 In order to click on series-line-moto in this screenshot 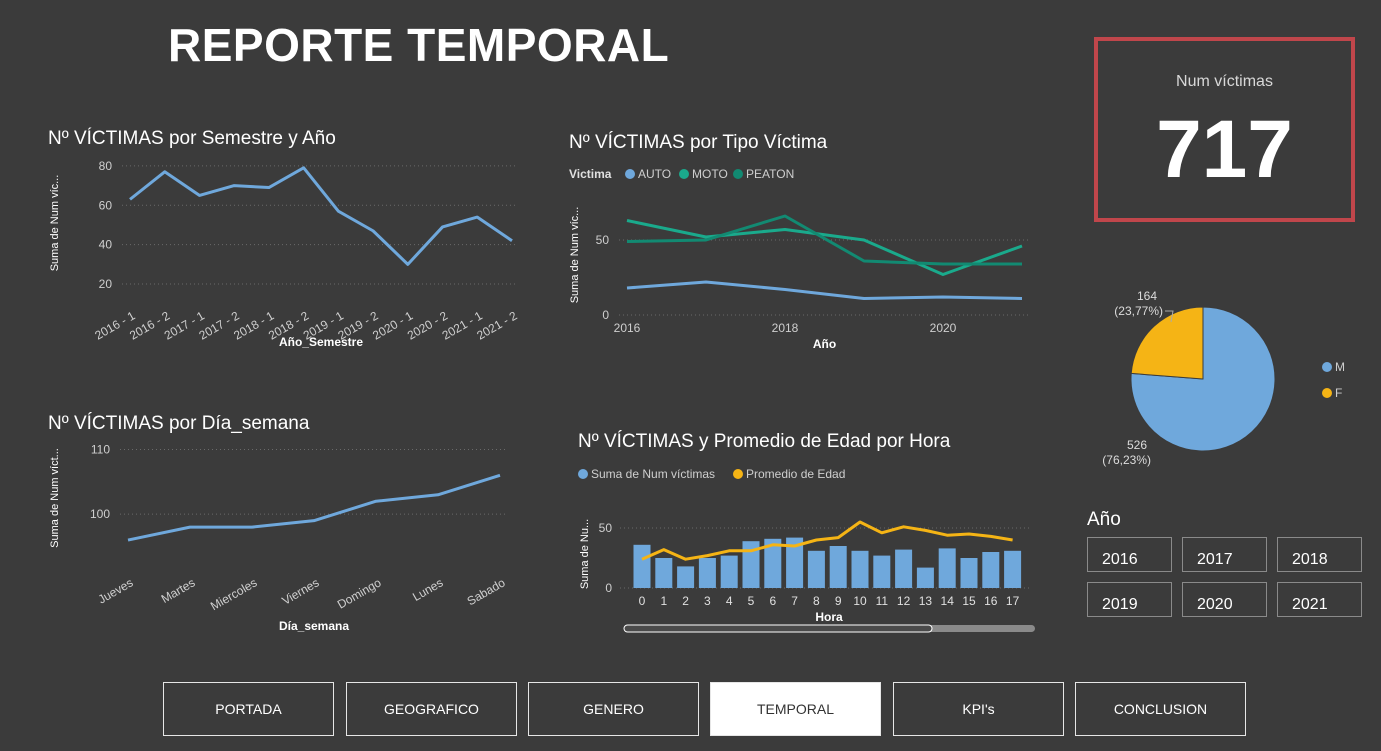, I will do `click(824, 247)`.